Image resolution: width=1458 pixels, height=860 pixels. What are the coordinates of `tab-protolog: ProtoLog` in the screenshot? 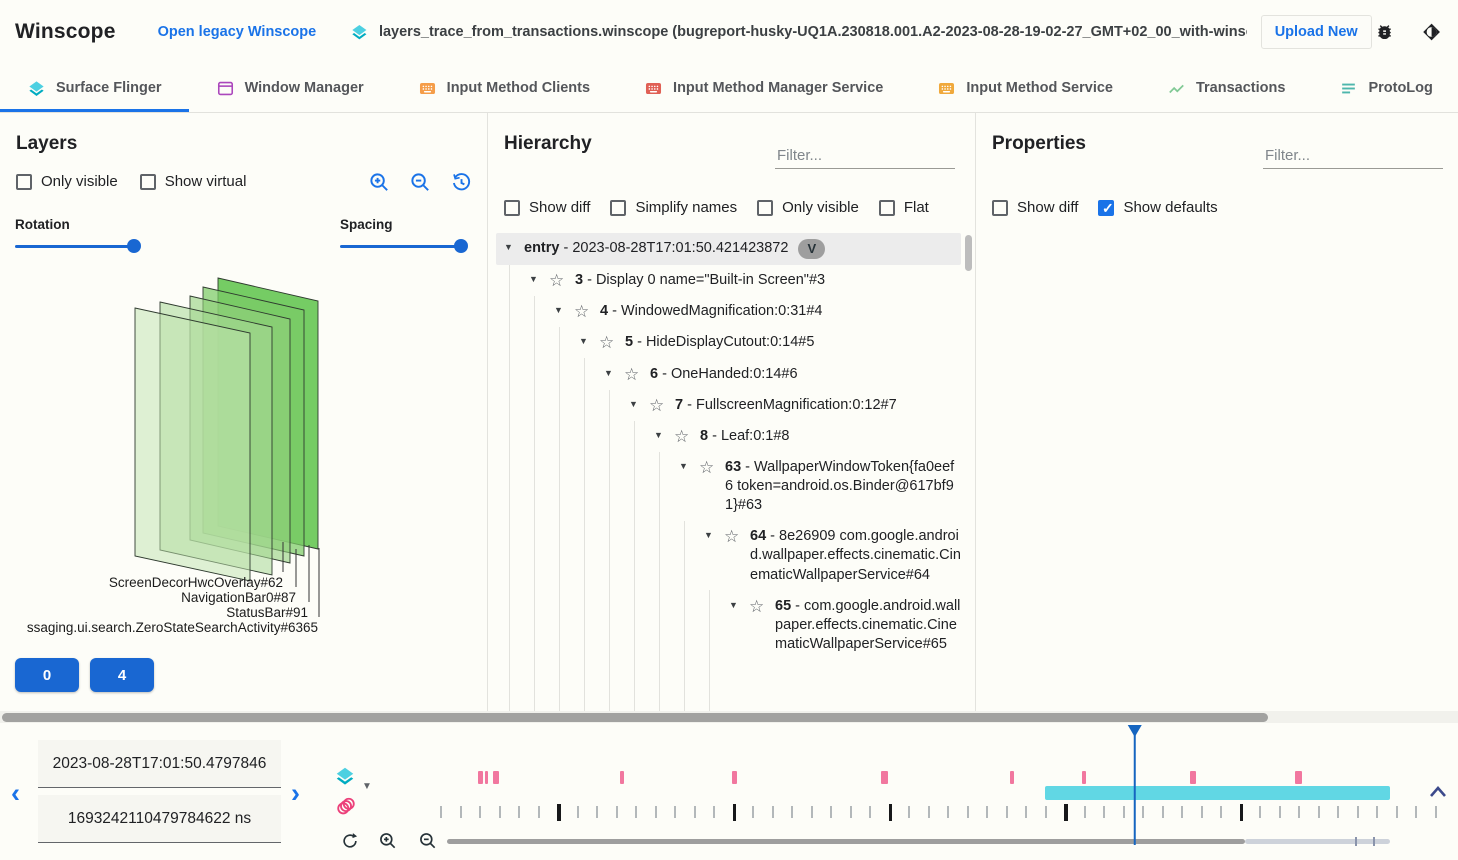 It's located at (1385, 88).